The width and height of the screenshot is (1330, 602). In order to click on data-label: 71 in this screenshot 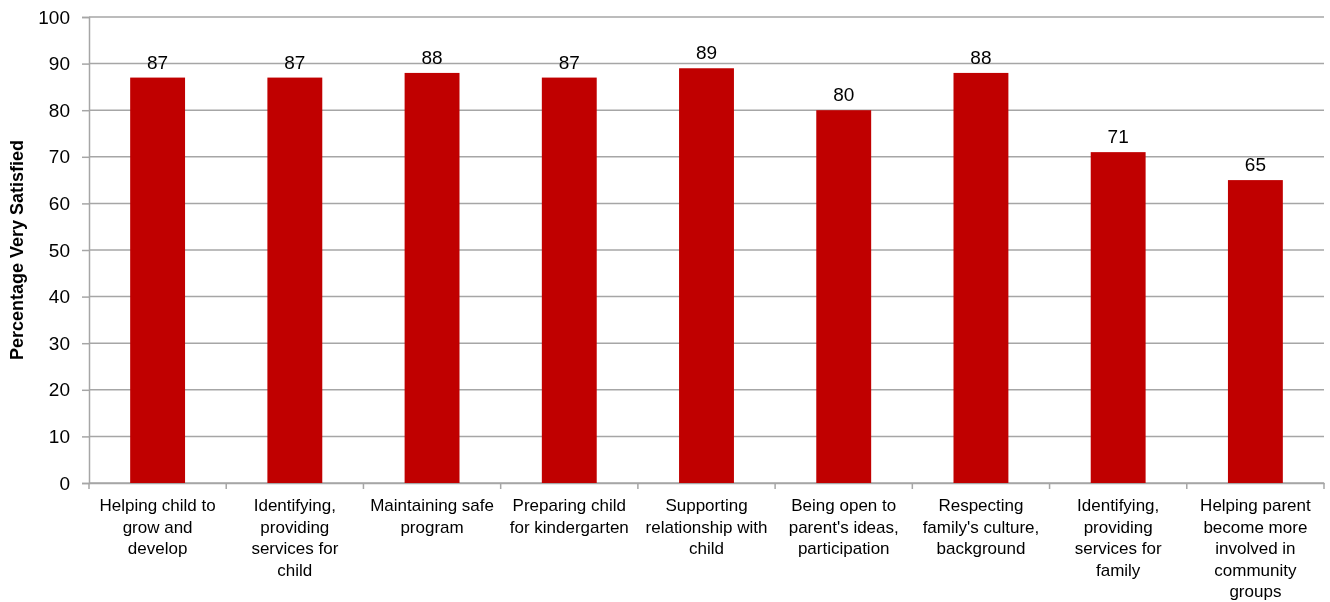, I will do `click(1118, 137)`.